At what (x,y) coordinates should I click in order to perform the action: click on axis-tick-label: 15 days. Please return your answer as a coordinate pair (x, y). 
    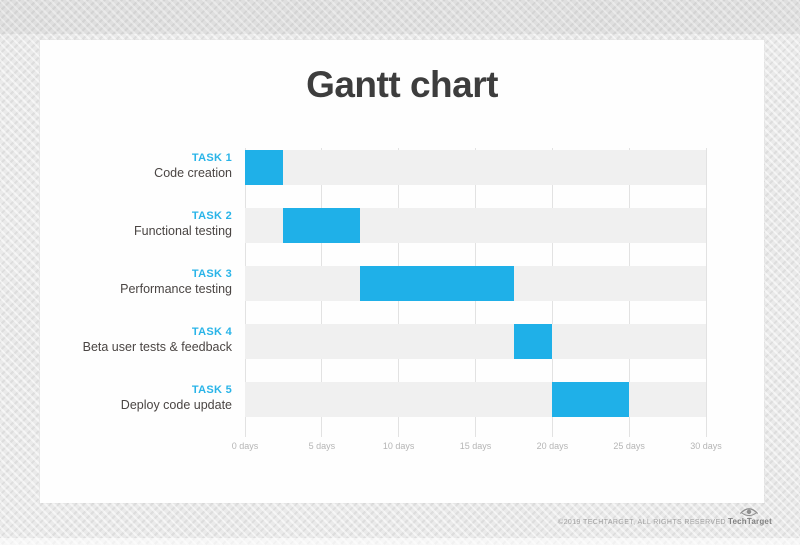
    Looking at the image, I should click on (475, 446).